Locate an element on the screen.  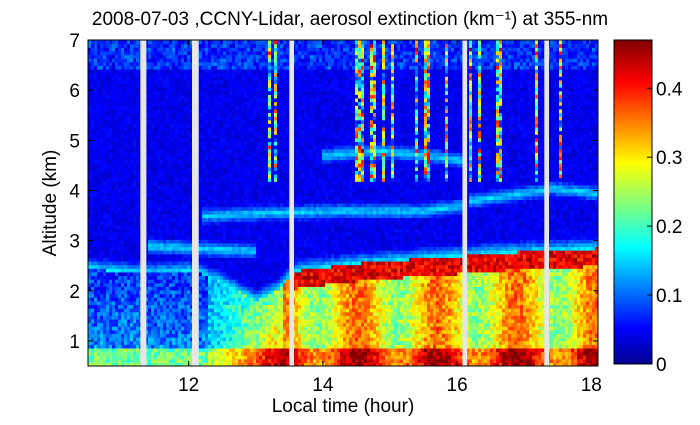
y-tick-label: 1 is located at coordinates (74, 342).